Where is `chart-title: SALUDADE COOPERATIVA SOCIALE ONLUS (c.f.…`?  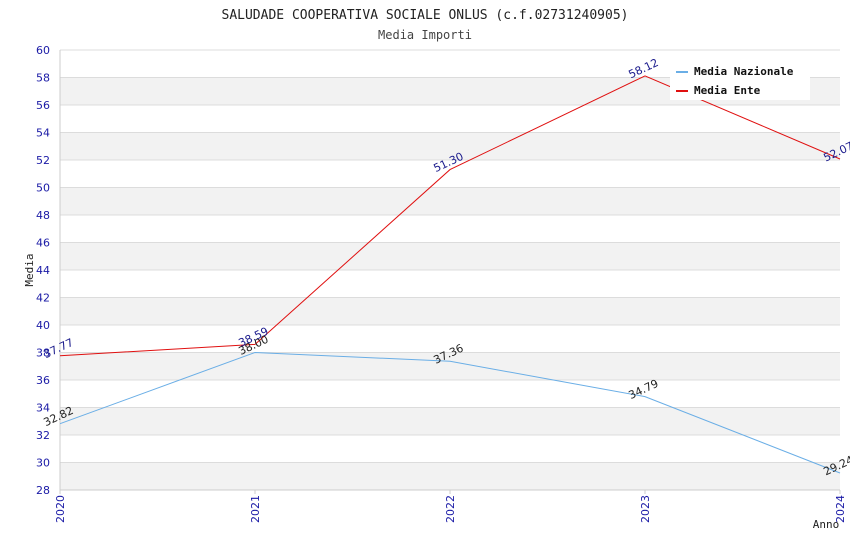 chart-title: SALUDADE COOPERATIVA SOCIALE ONLUS (c.f.… is located at coordinates (425, 15).